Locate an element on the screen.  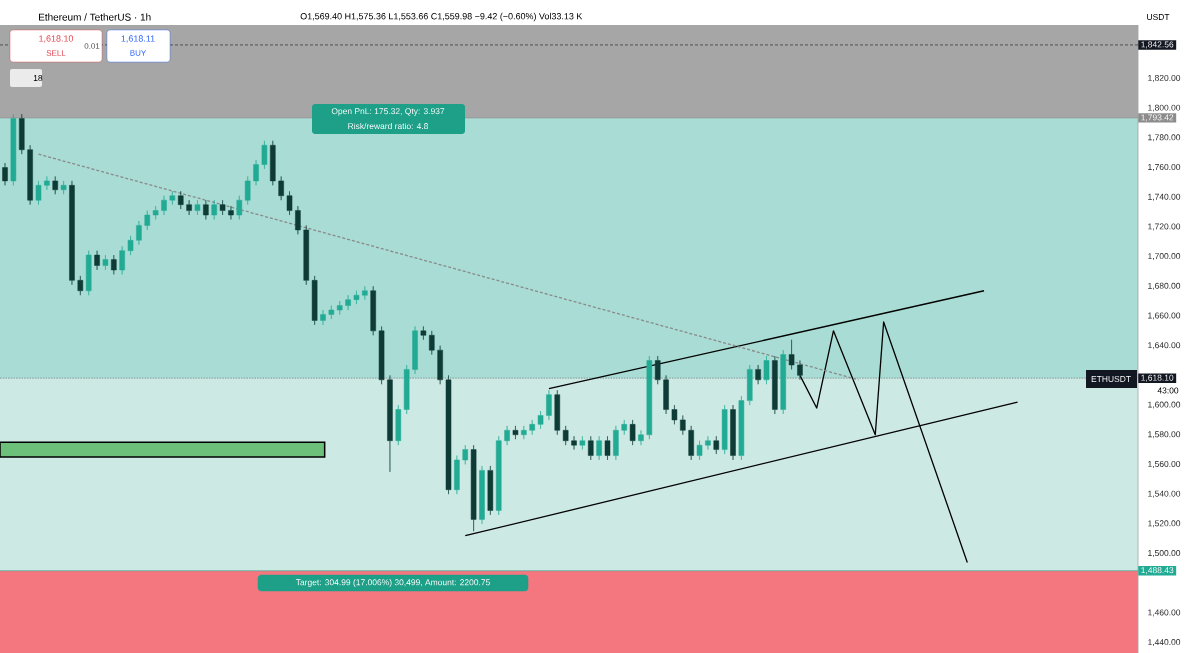
ref-line-label: 1,618.10 is located at coordinates (1157, 378).